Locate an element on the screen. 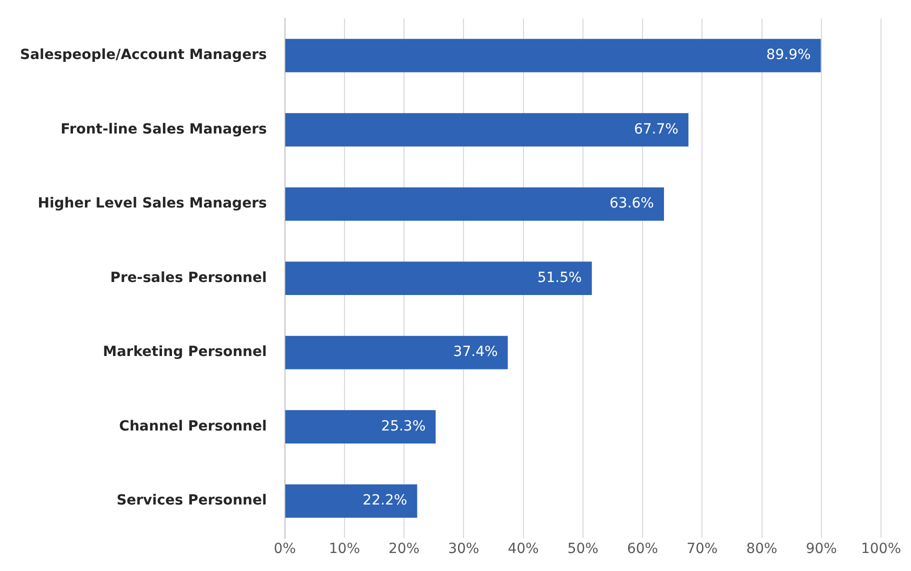 The height and width of the screenshot is (571, 911). data-label: 63.6% is located at coordinates (632, 204).